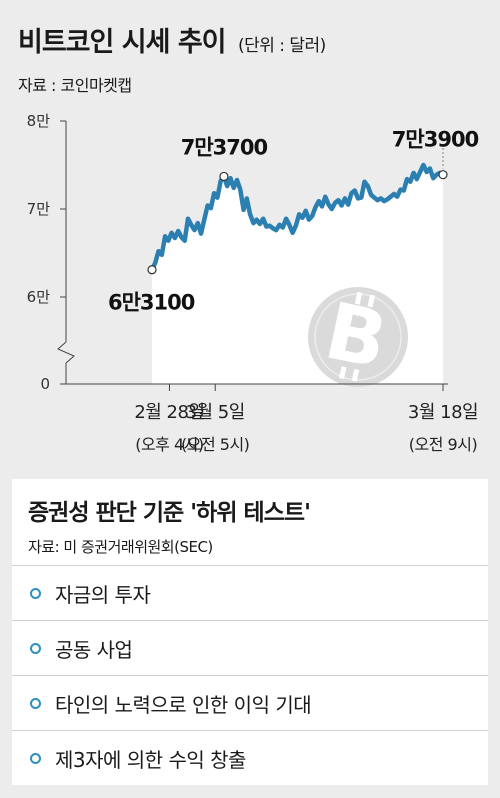  Describe the element at coordinates (224, 147) in the screenshot. I see `annotation-label: 7만3700` at that location.